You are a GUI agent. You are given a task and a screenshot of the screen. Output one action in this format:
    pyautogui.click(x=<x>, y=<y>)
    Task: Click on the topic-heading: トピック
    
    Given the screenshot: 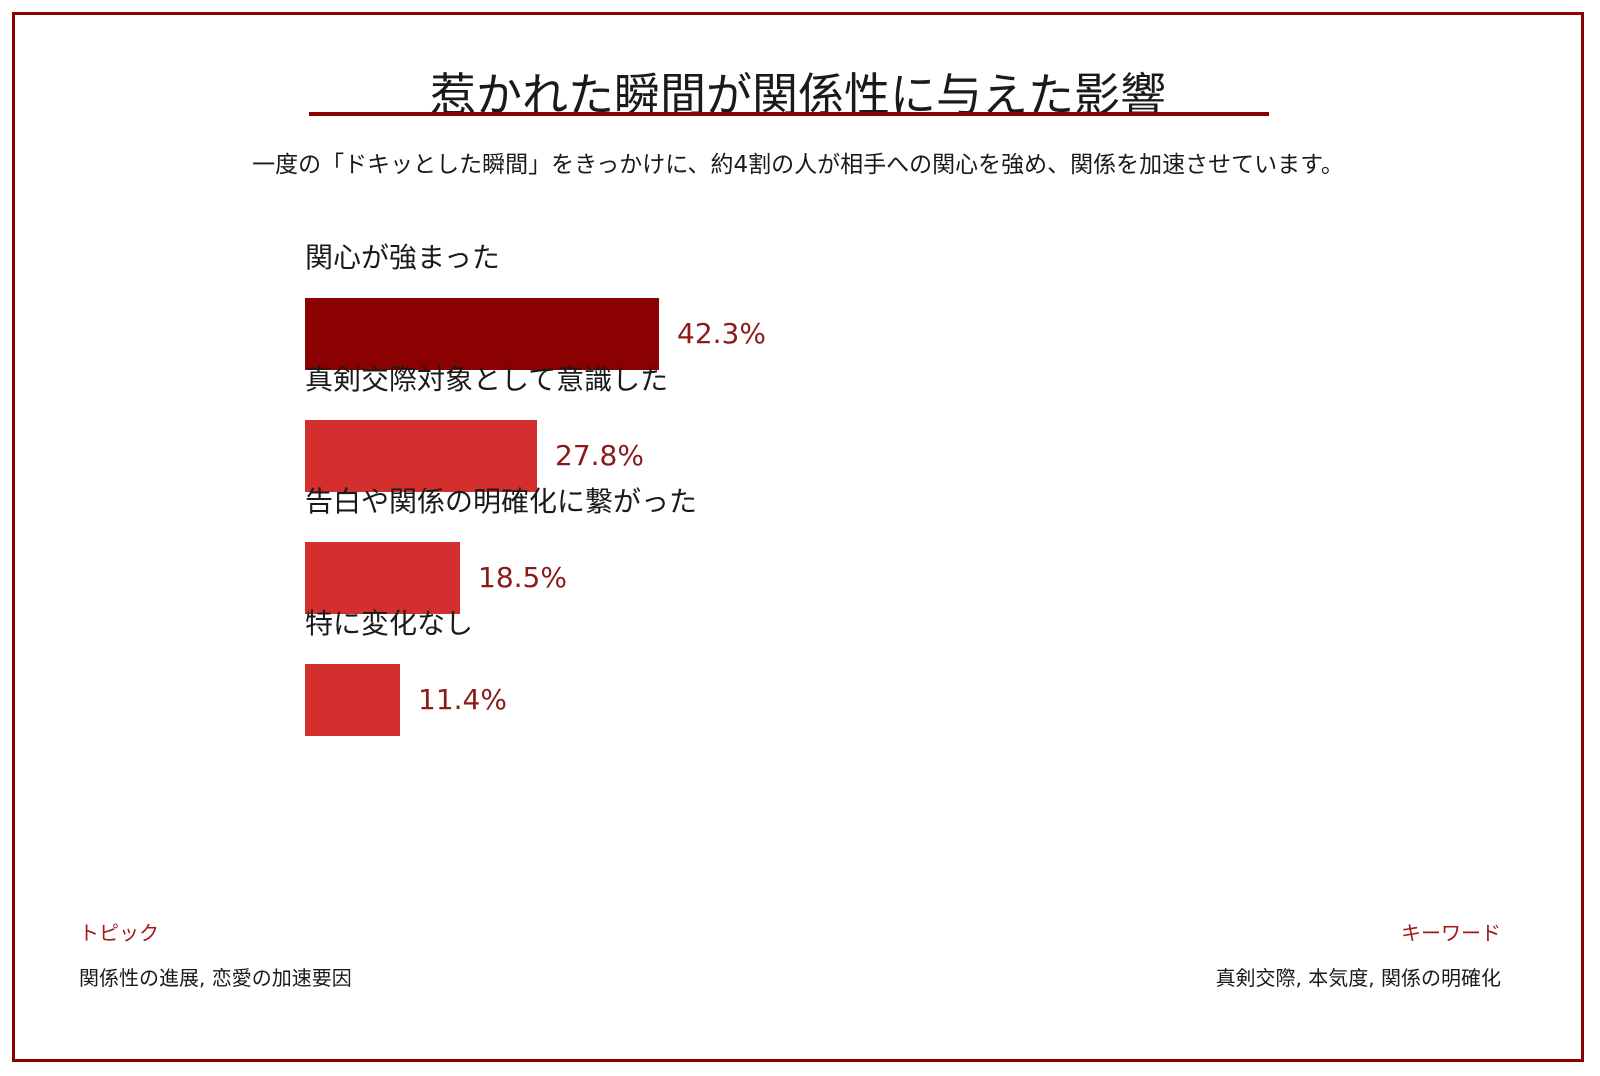 What is the action you would take?
    pyautogui.click(x=119, y=933)
    